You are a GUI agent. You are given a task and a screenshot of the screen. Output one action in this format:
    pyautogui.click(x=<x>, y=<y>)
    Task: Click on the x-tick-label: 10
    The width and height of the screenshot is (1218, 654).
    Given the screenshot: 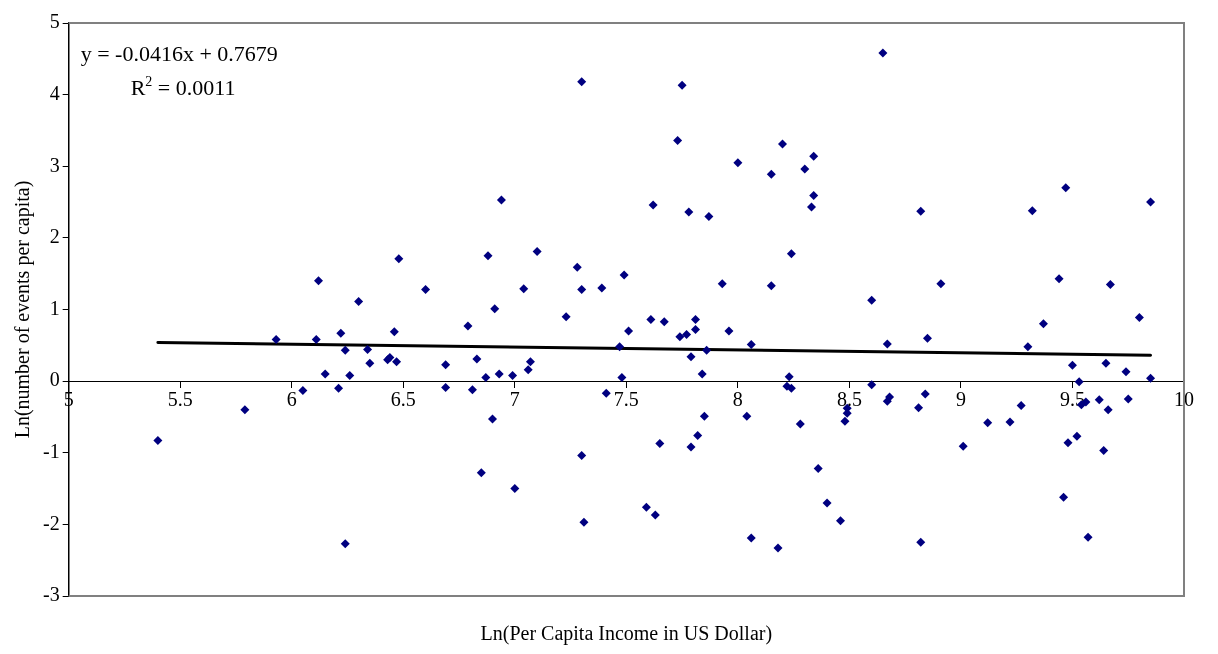 What is the action you would take?
    pyautogui.click(x=1184, y=399)
    